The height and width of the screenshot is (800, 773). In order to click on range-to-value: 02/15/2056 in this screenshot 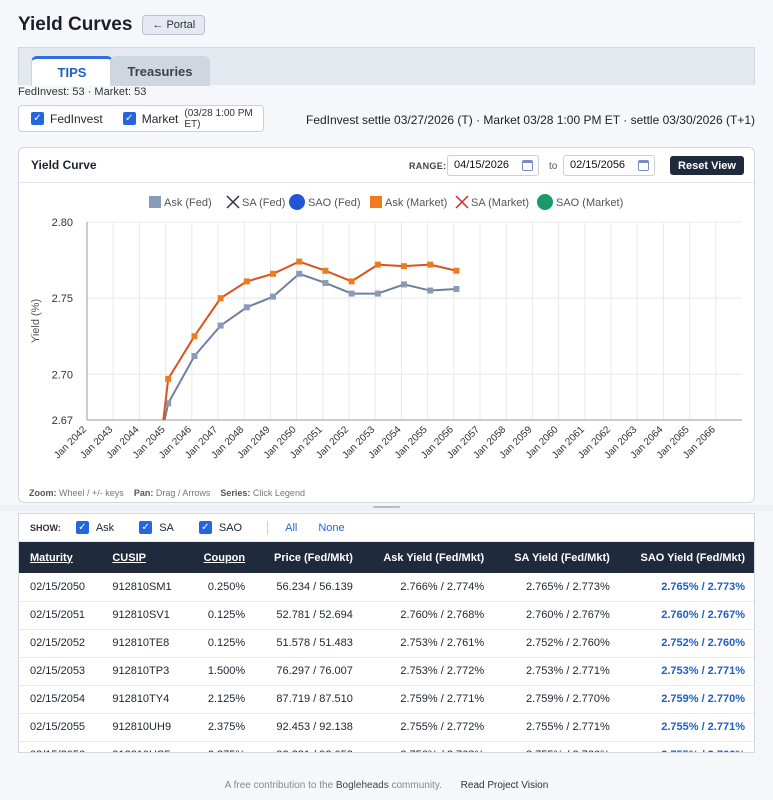, I will do `click(598, 165)`.